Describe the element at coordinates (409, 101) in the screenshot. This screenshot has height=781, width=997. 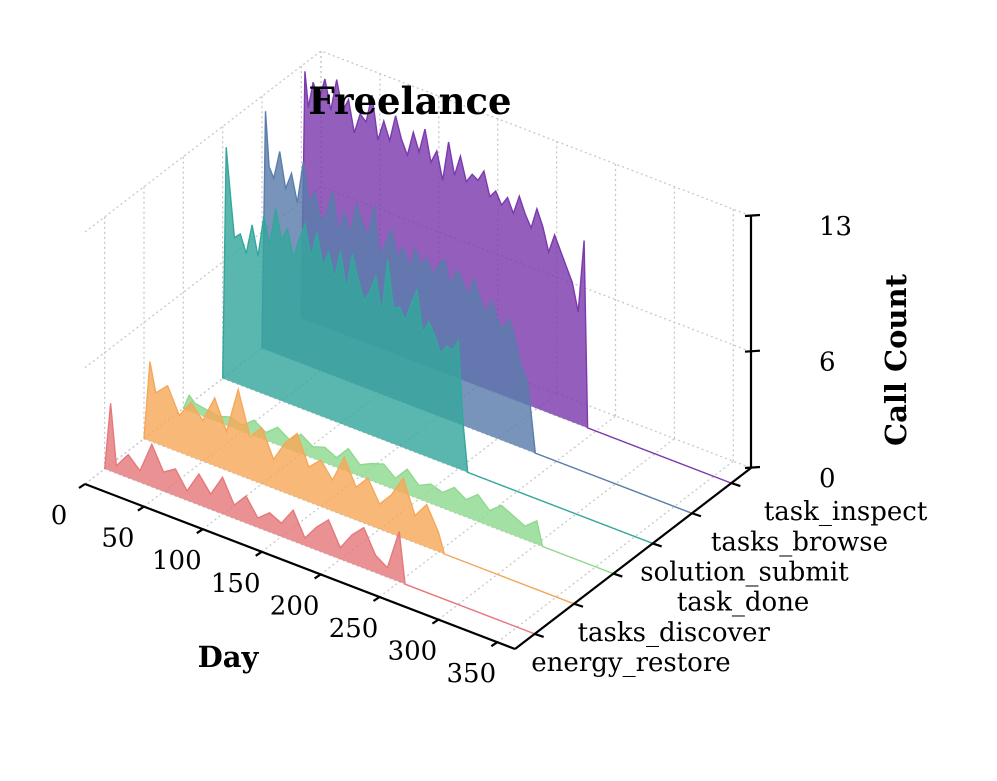
I see `chart-title: Freelance` at that location.